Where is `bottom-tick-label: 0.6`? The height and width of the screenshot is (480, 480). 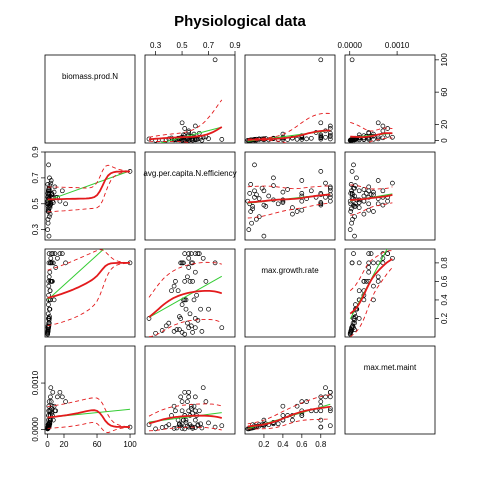 bottom-tick-label: 0.6 is located at coordinates (302, 444).